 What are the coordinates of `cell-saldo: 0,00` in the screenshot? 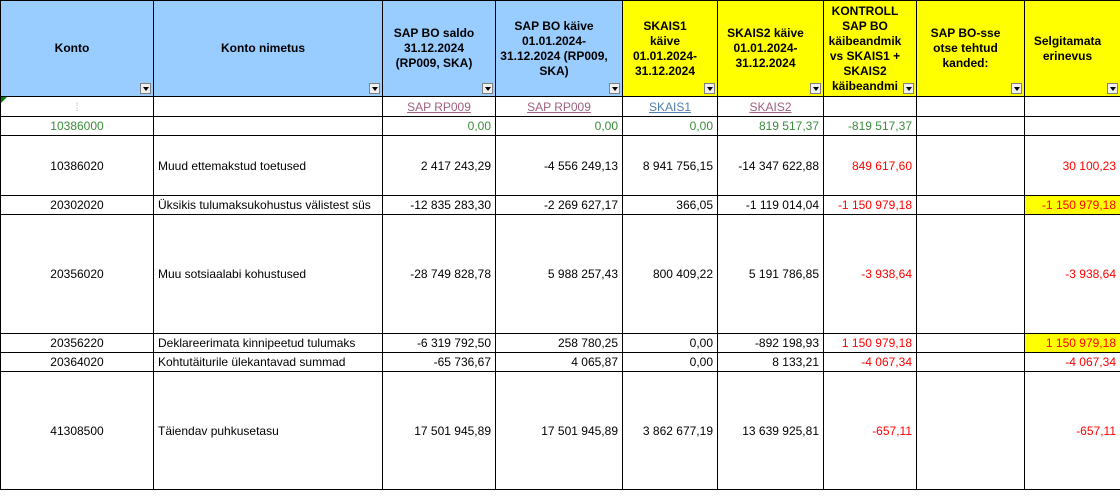 It's located at (439, 126).